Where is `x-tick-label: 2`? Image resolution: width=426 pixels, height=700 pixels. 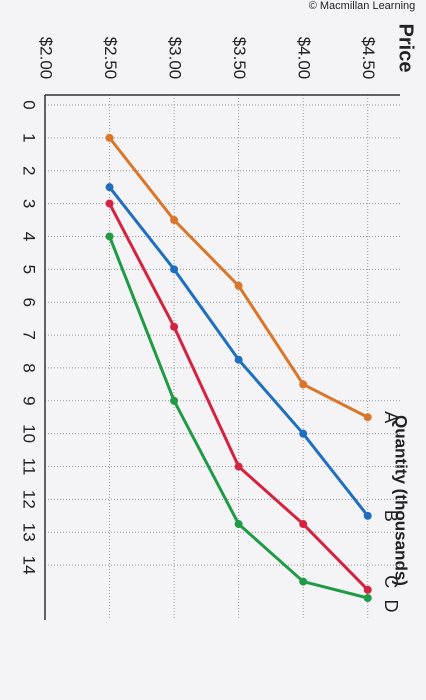
x-tick-label: 2 is located at coordinates (29, 170).